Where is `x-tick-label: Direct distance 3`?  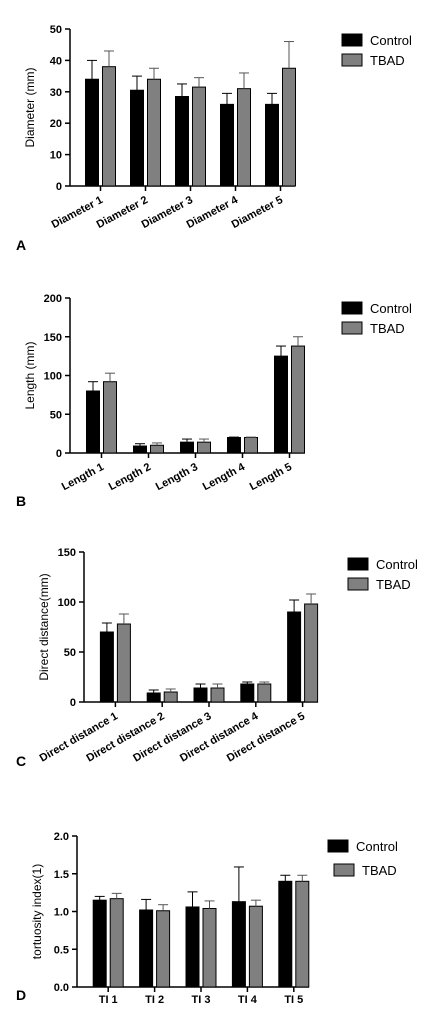 x-tick-label: Direct distance 3 is located at coordinates (172, 737).